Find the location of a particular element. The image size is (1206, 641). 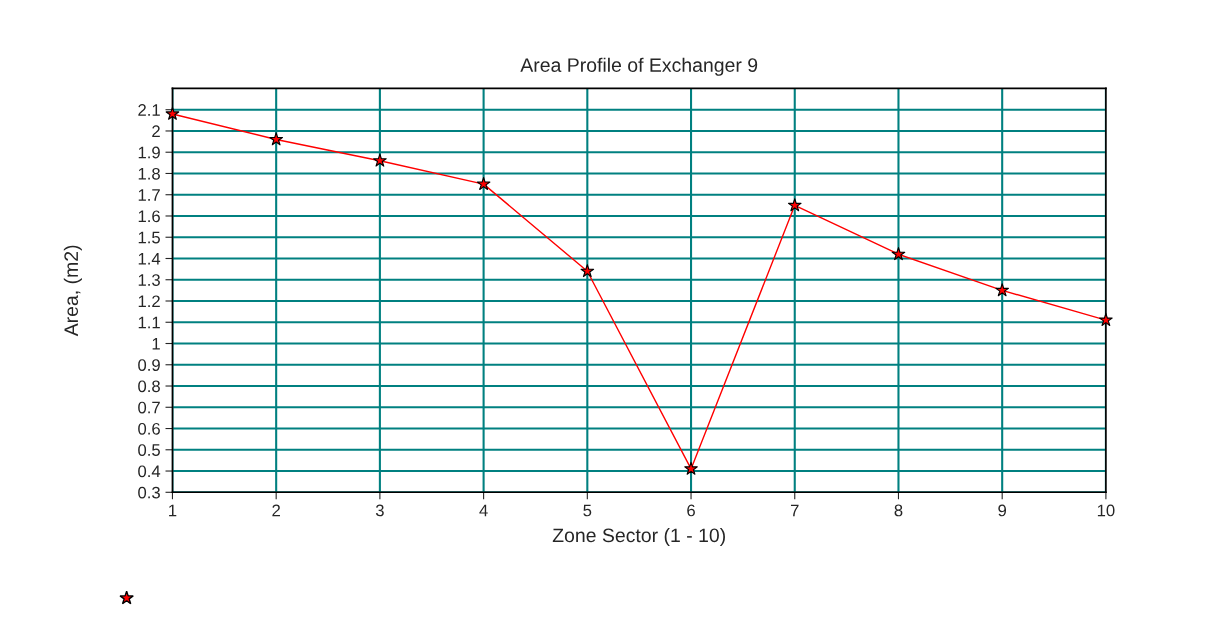

x-axis-title: Zone Sector (1 - 10) is located at coordinates (638, 537).